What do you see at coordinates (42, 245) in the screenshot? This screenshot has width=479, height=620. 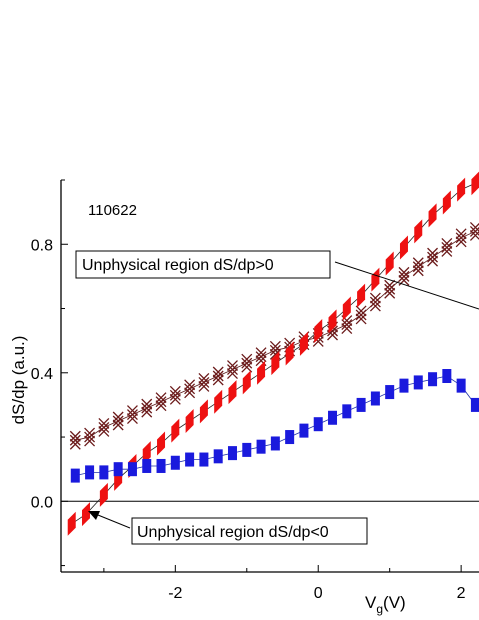 I see `y-tick-label: 0.8` at bounding box center [42, 245].